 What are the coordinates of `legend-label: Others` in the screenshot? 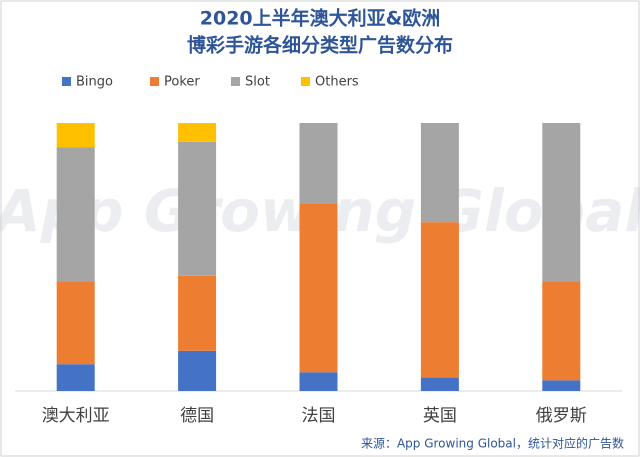 It's located at (337, 82).